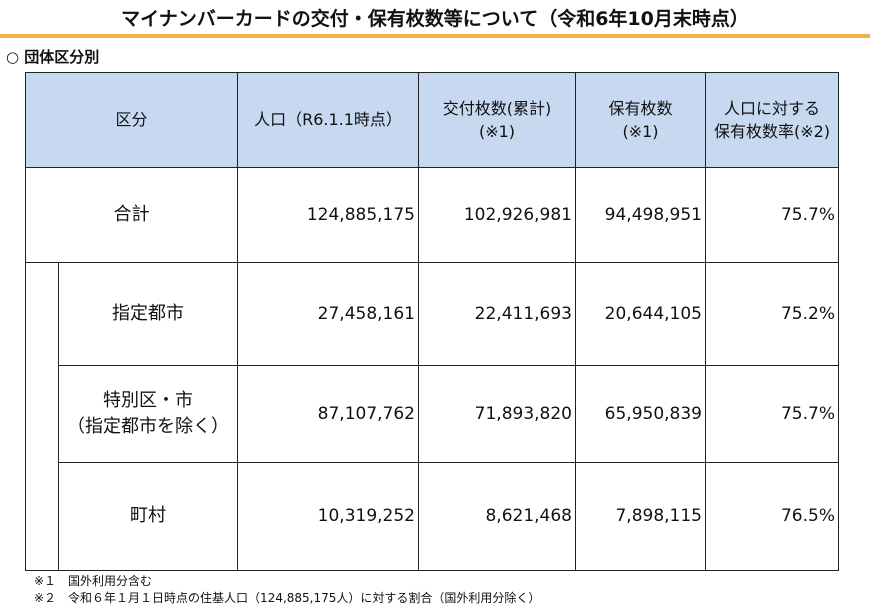 The image size is (870, 609). Describe the element at coordinates (640, 414) in the screenshot. I see `cell-value: 65,950,839` at that location.